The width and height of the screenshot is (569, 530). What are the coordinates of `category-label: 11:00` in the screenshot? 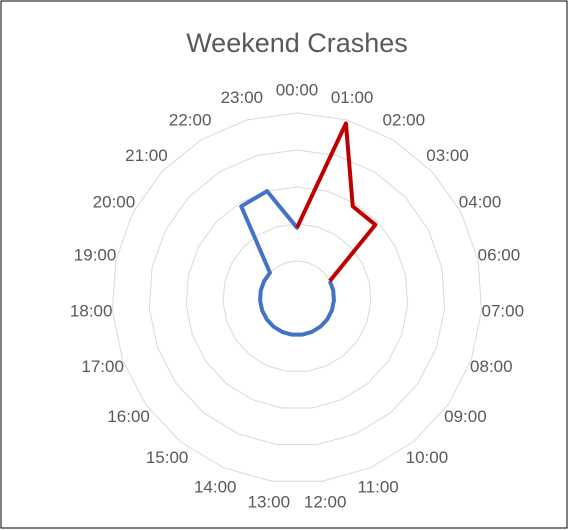 It's located at (377, 486).